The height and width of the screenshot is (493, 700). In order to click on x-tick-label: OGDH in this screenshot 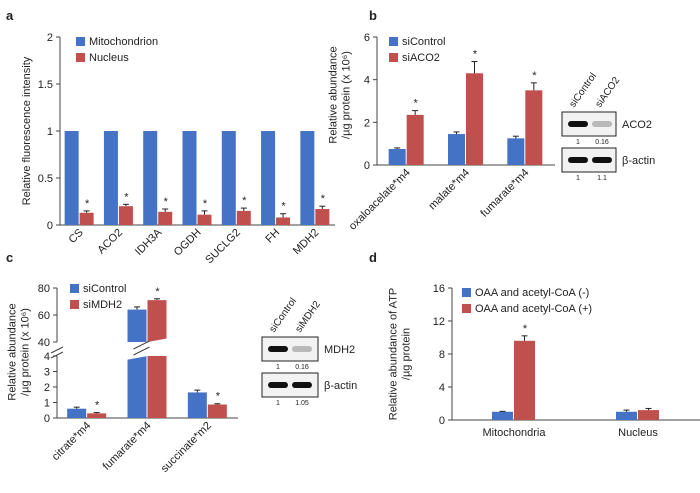, I will do `click(188, 243)`.